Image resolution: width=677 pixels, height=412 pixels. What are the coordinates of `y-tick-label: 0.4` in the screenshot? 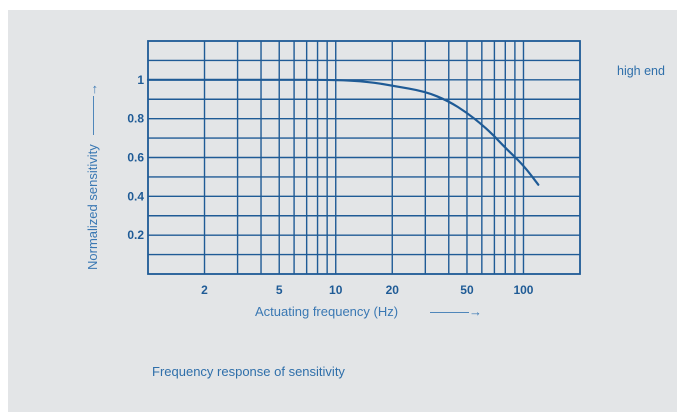 It's located at (135, 196).